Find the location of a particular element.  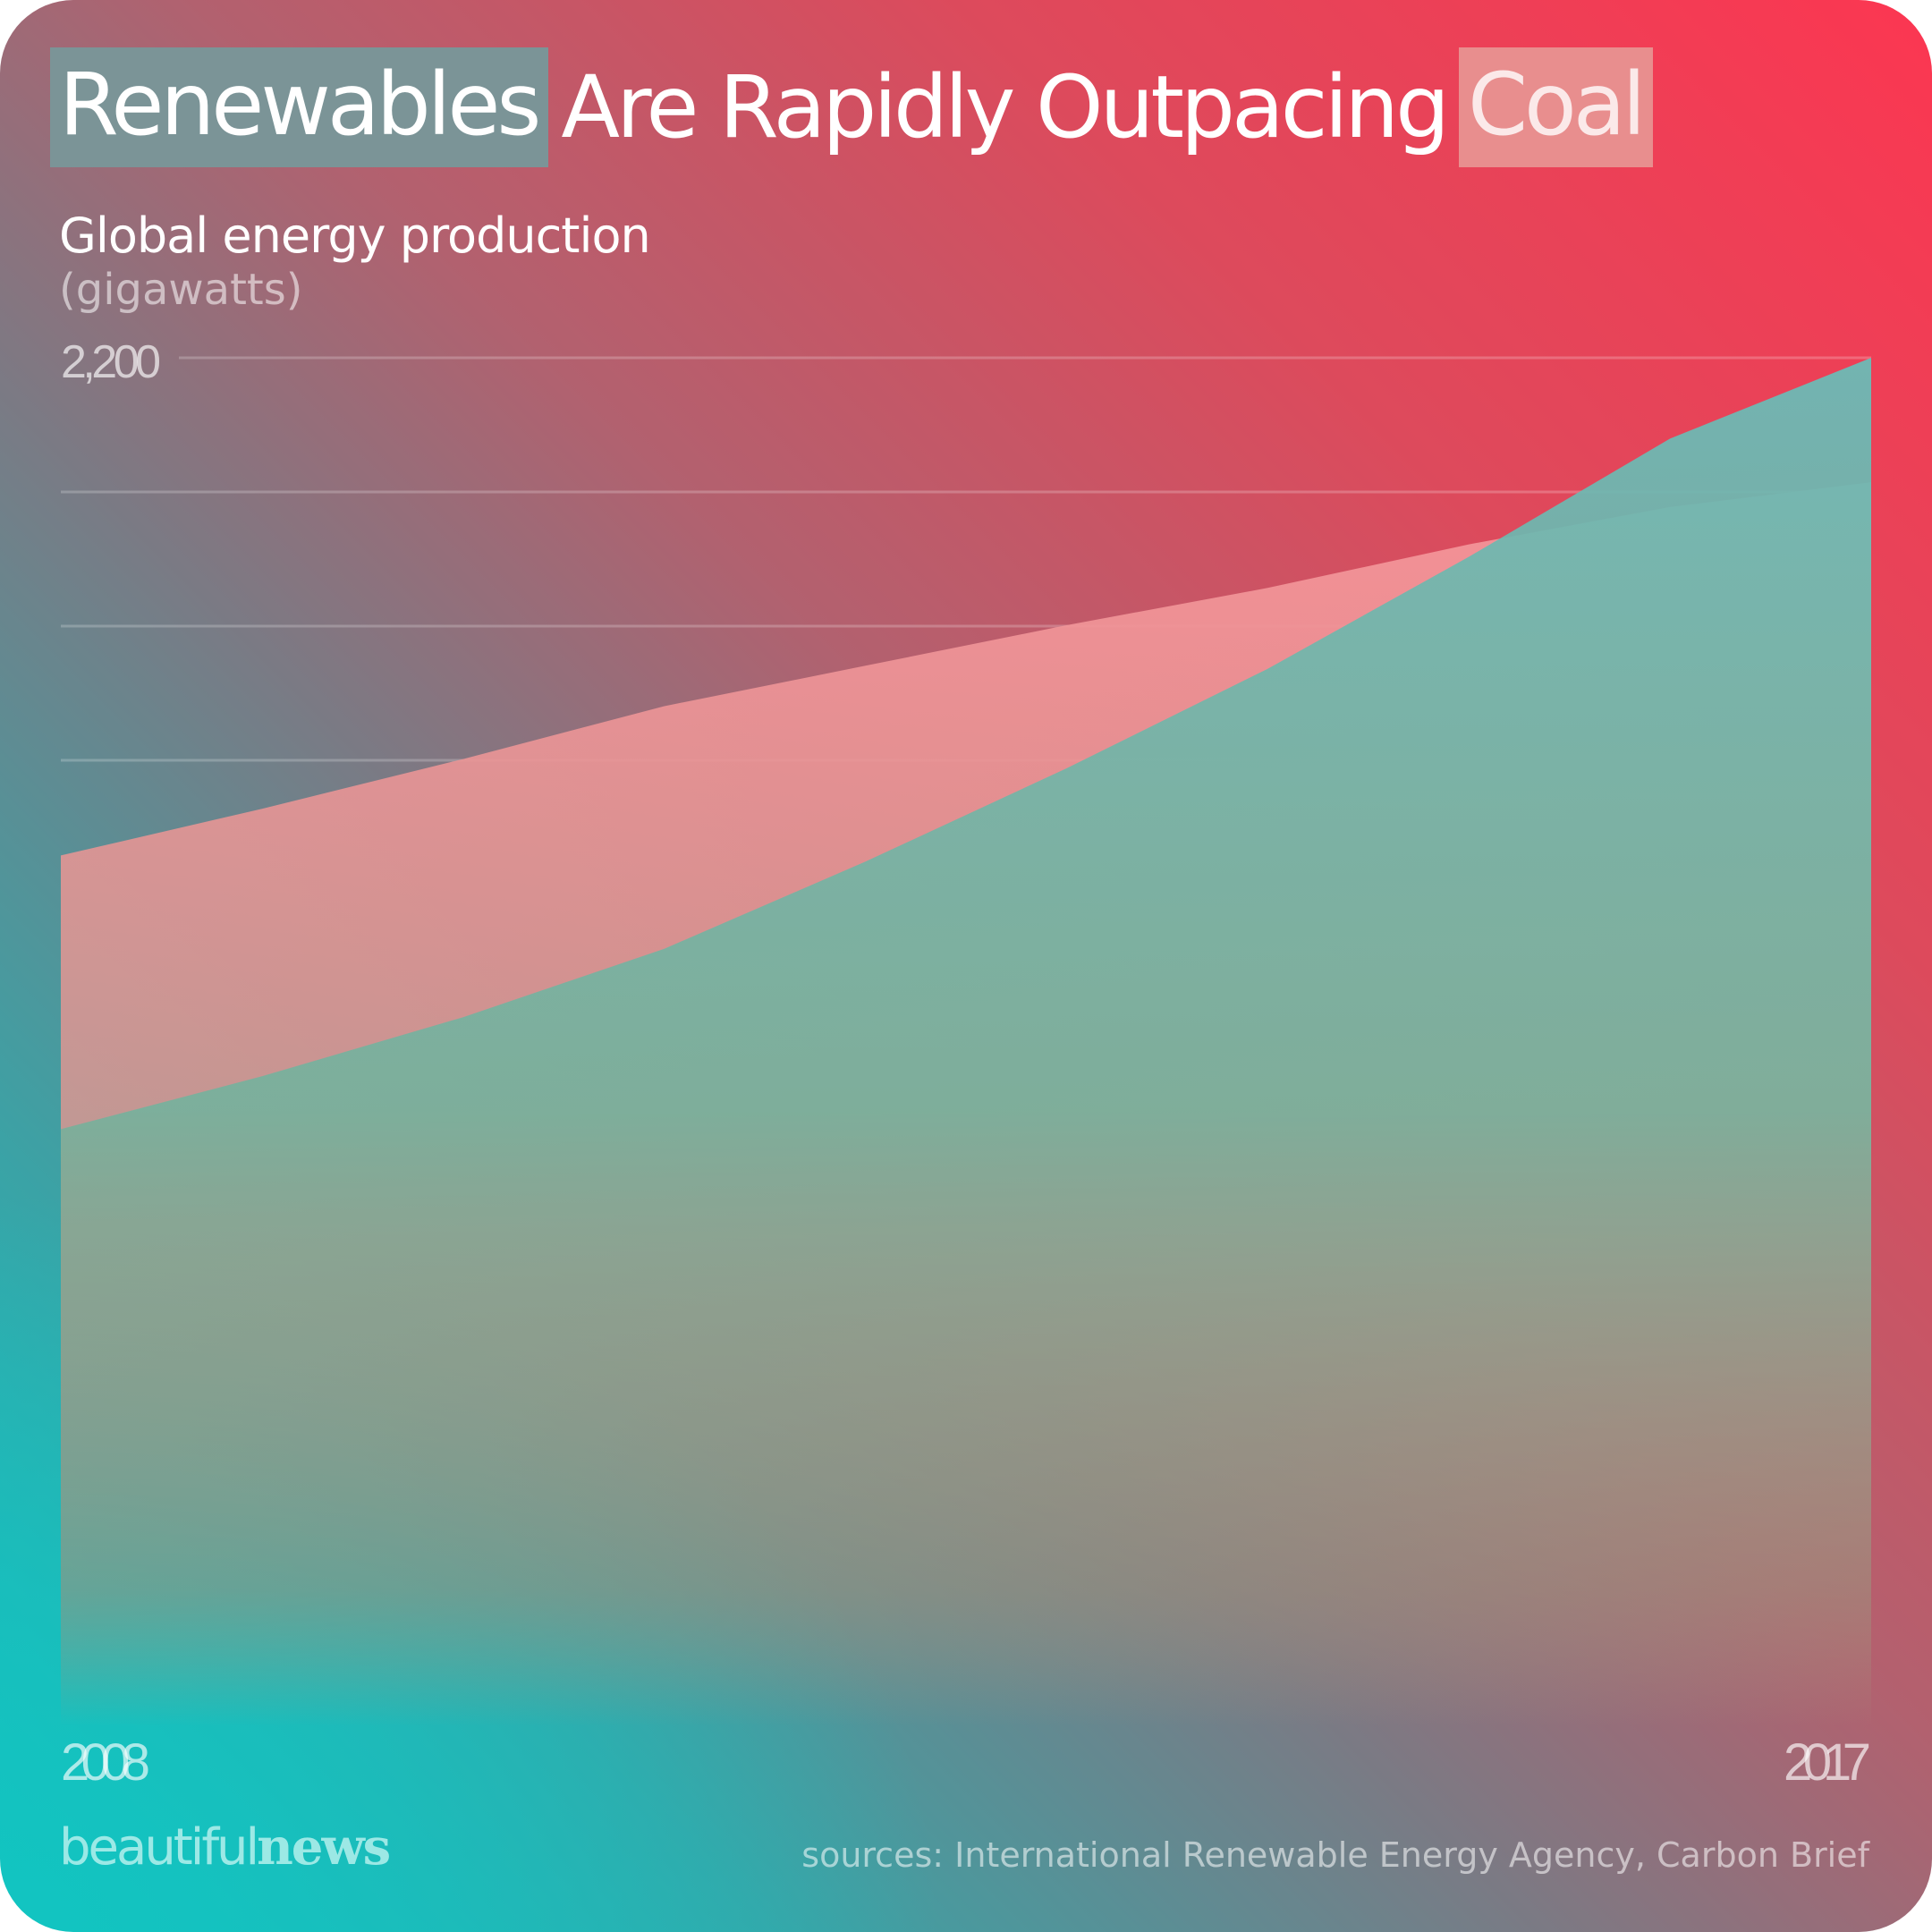

y-tick-label: 2,200 is located at coordinates (111, 362).